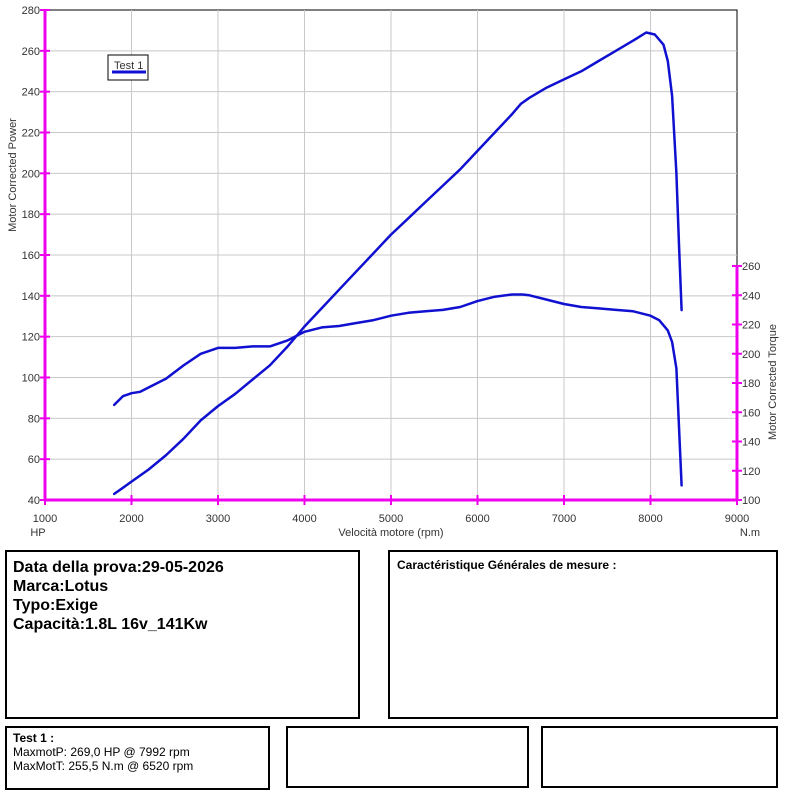 The image size is (785, 800). I want to click on chart-legend: Test 1, so click(128, 67).